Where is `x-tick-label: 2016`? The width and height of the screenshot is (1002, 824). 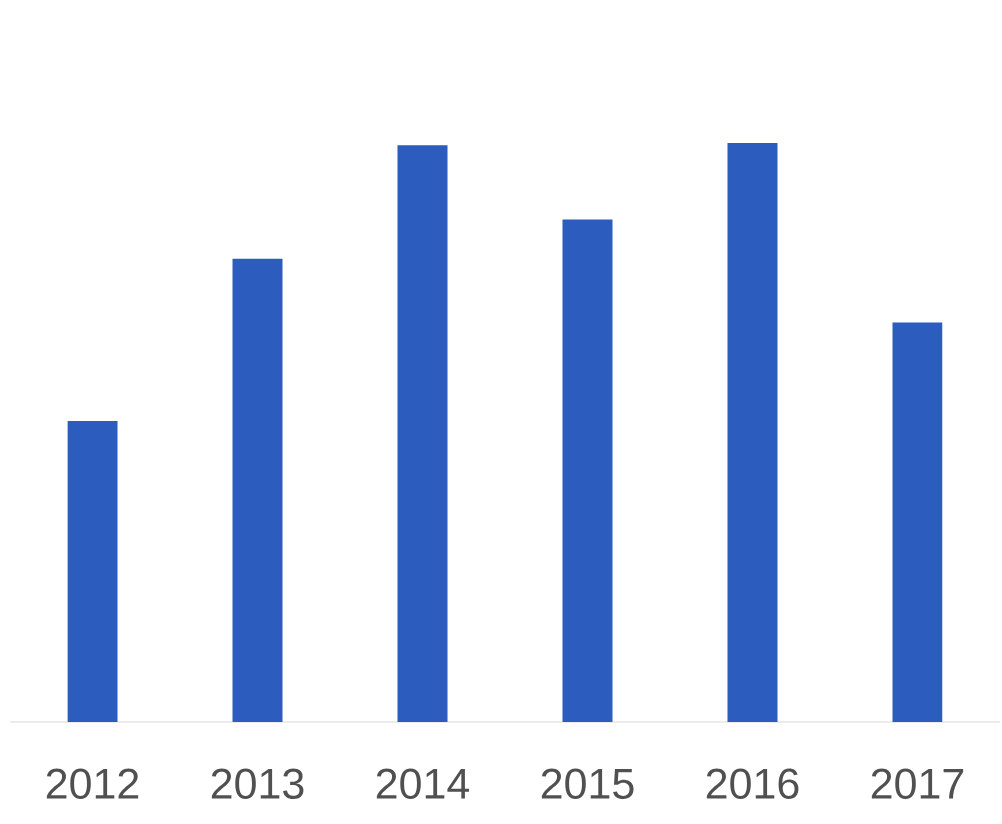 x-tick-label: 2016 is located at coordinates (752, 783).